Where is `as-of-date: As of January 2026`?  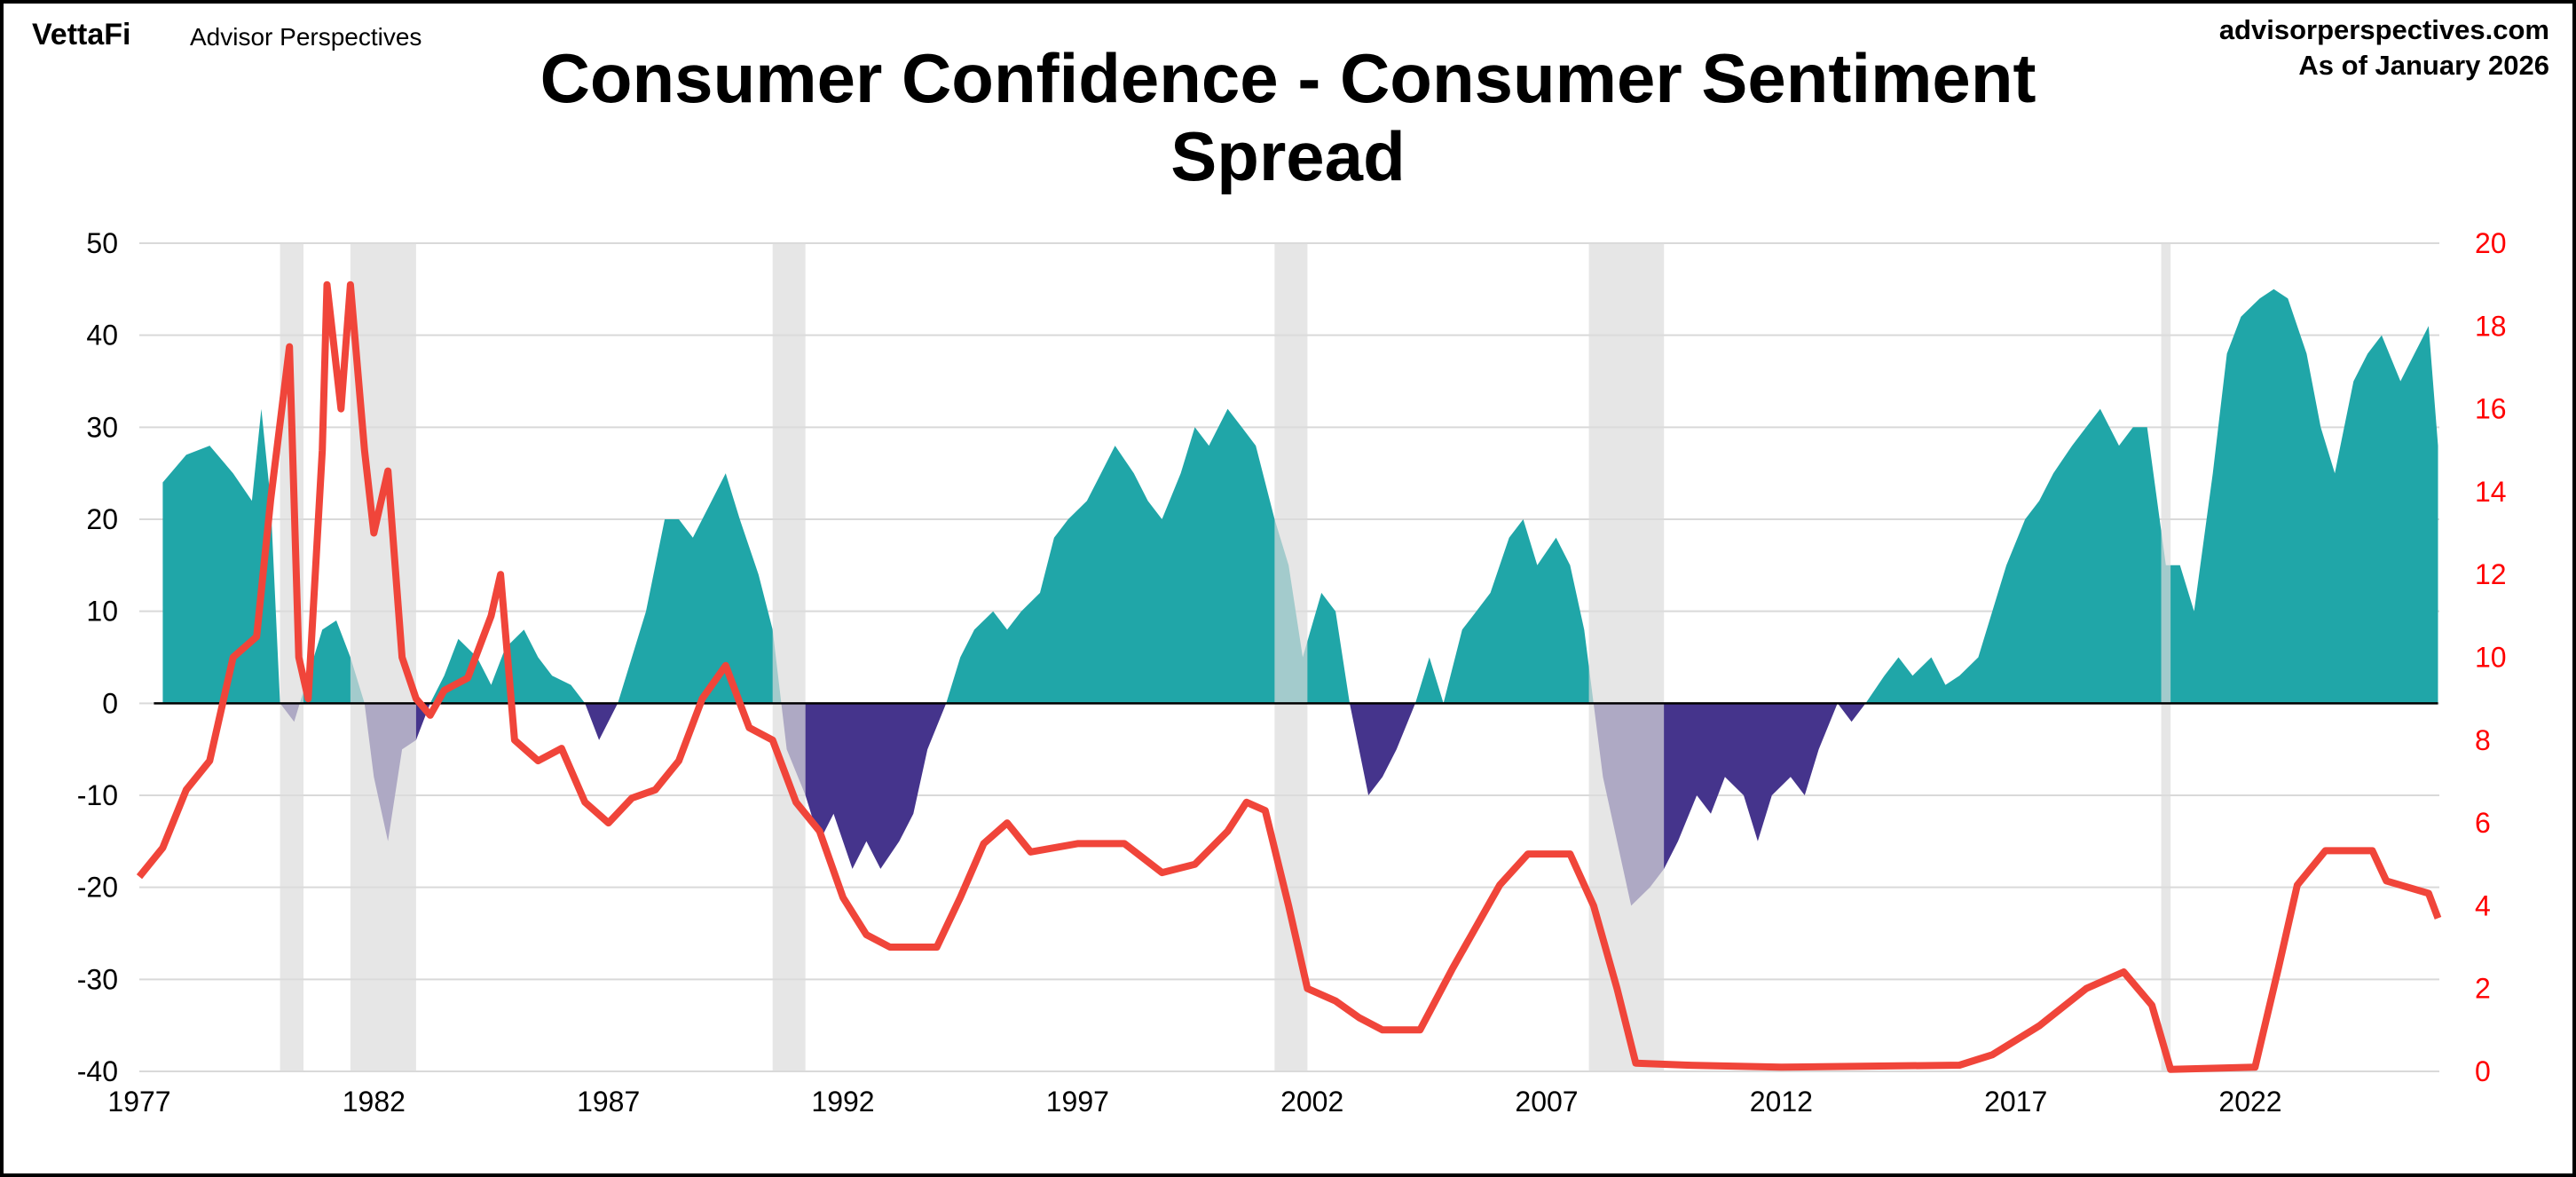 as-of-date: As of January 2026 is located at coordinates (2424, 65).